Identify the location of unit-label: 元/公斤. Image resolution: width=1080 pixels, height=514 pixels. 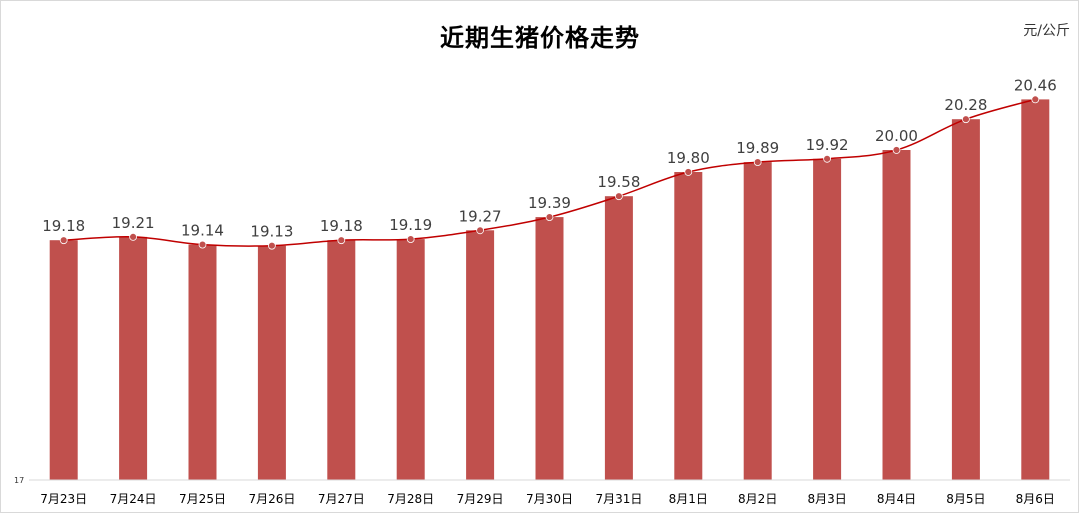
(1046, 31).